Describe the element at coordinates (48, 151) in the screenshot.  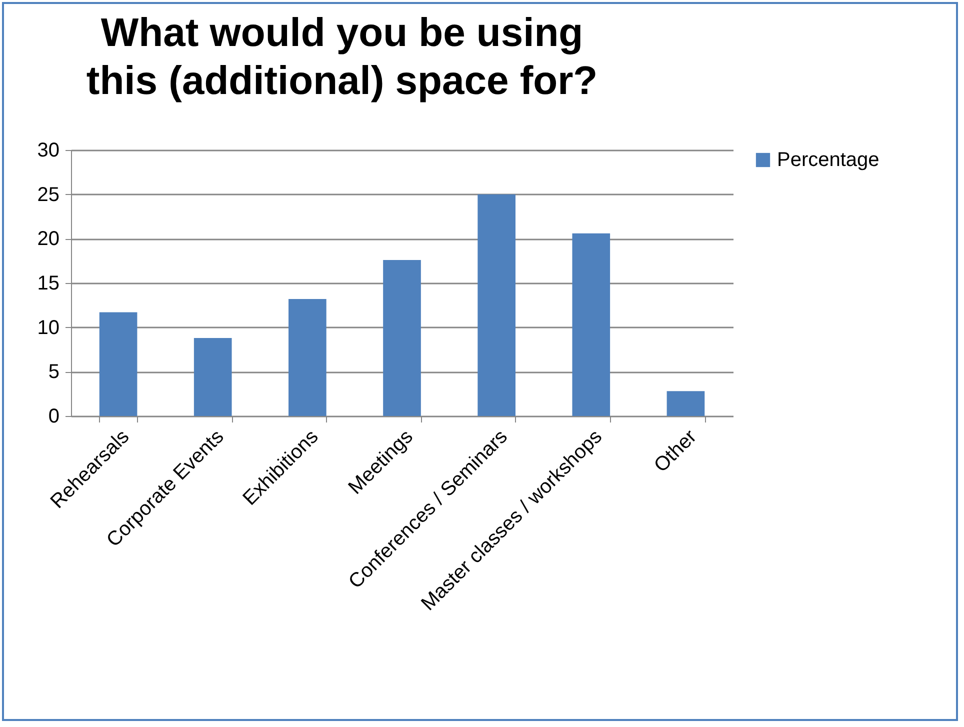
I see `y-tick-label: 30` at that location.